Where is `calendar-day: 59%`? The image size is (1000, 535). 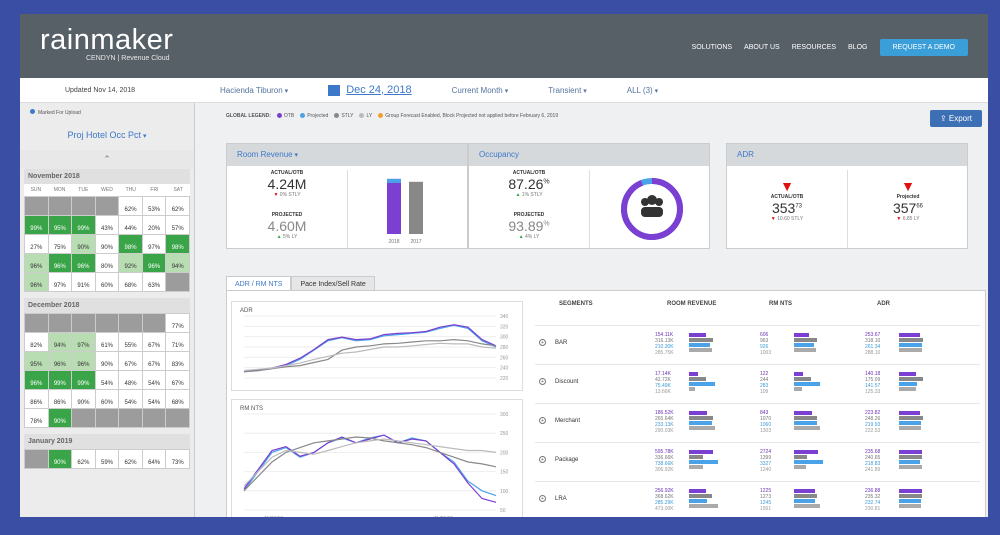
calendar-day: 59% is located at coordinates (107, 459).